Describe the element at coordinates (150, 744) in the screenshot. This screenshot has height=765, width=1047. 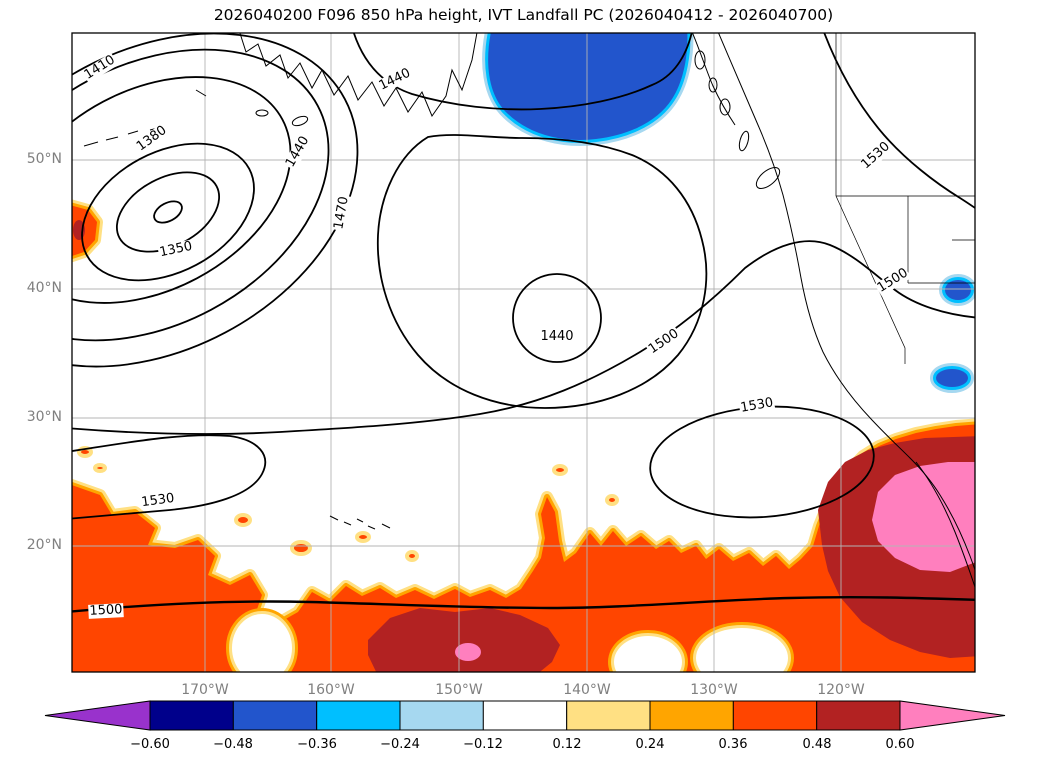
I see `colorbar-tick-label: −0.60` at that location.